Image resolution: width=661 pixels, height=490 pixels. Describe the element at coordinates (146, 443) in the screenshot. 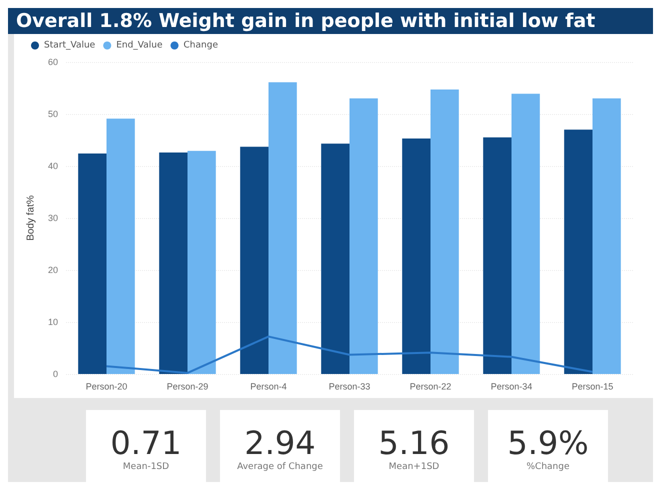

I see `text: 0.71` at that location.